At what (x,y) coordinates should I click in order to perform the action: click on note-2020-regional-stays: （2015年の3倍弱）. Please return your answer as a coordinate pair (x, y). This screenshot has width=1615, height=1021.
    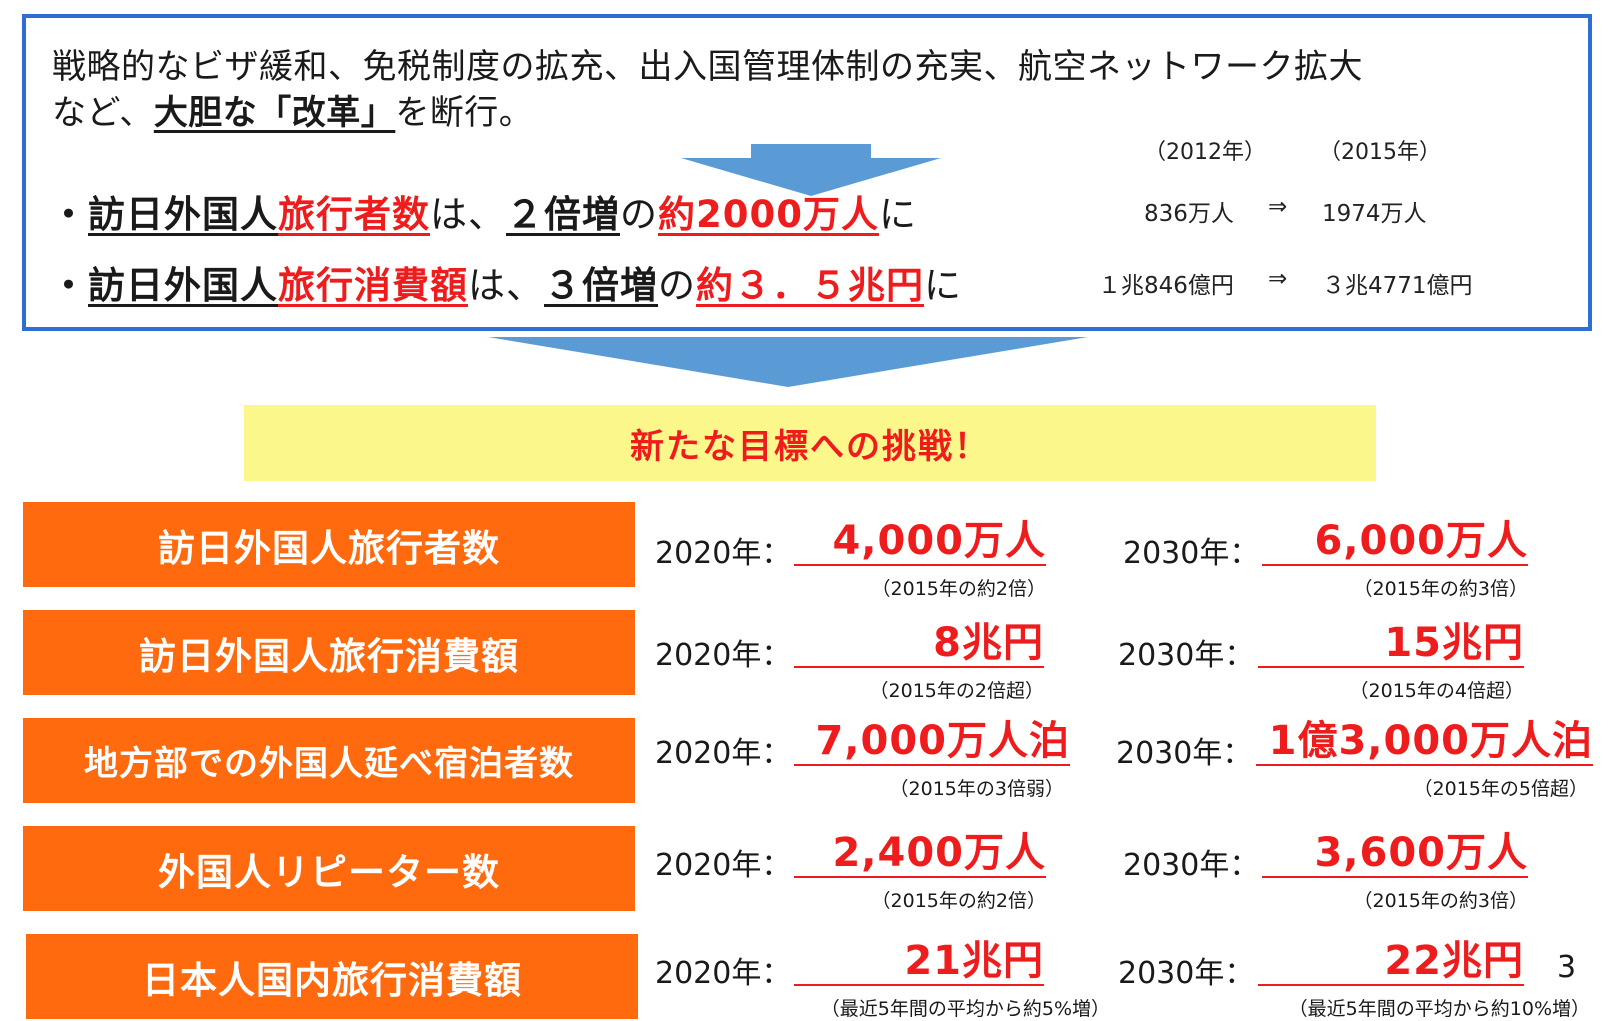
    Looking at the image, I should click on (976, 789).